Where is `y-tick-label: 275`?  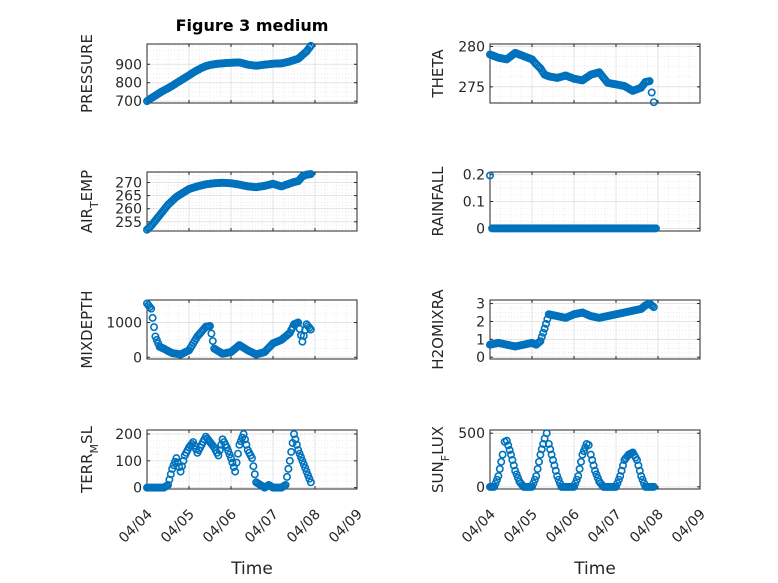 y-tick-label: 275 is located at coordinates (471, 88).